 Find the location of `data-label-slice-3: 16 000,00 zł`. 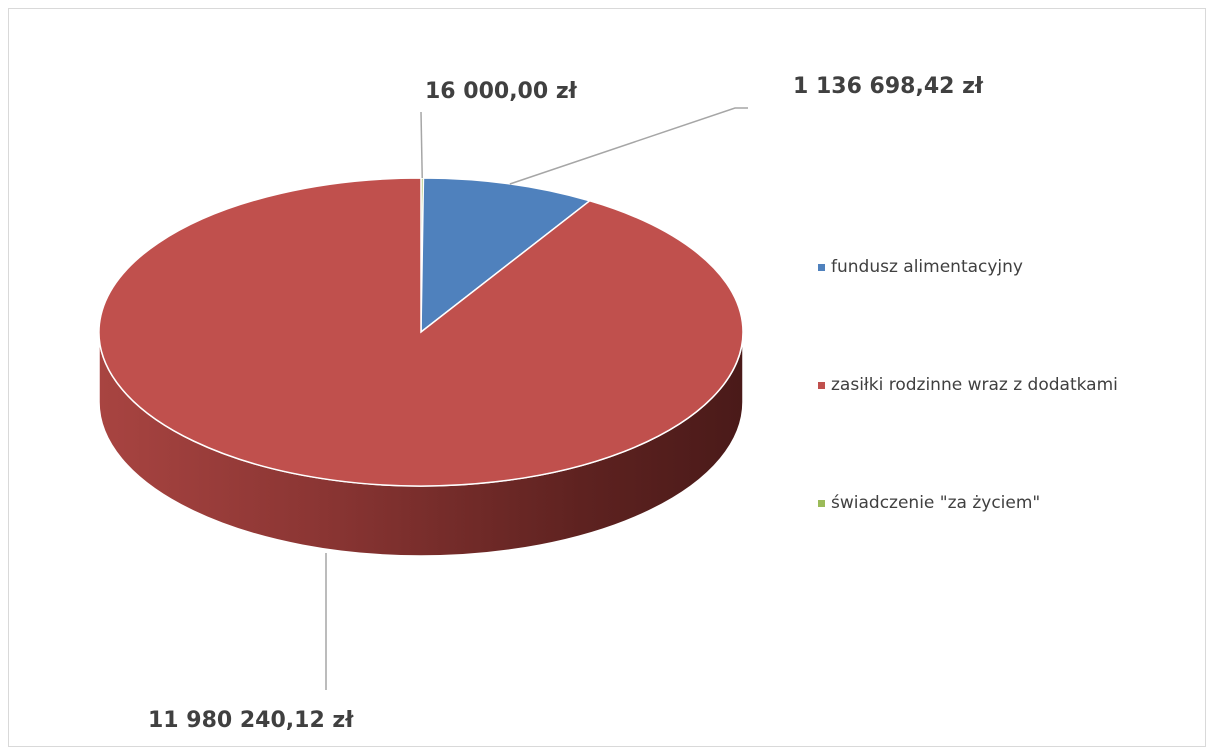

data-label-slice-3: 16 000,00 zł is located at coordinates (501, 91).